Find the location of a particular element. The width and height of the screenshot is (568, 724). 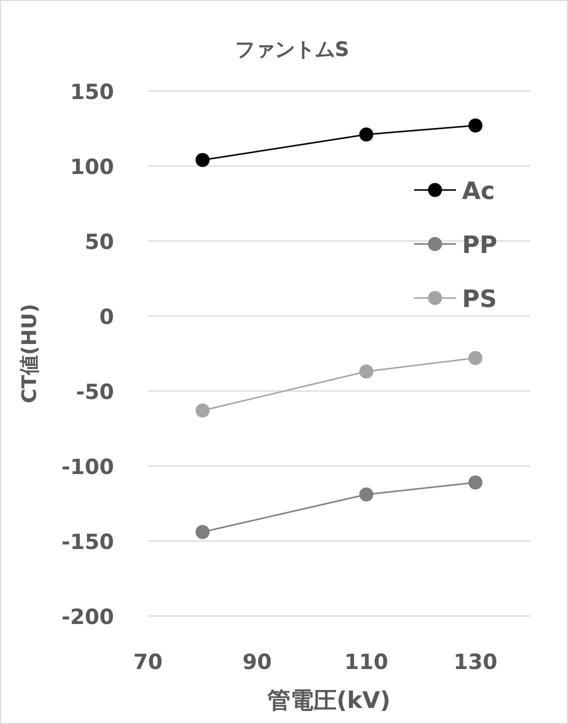

x-tick-label: 130 is located at coordinates (476, 662).